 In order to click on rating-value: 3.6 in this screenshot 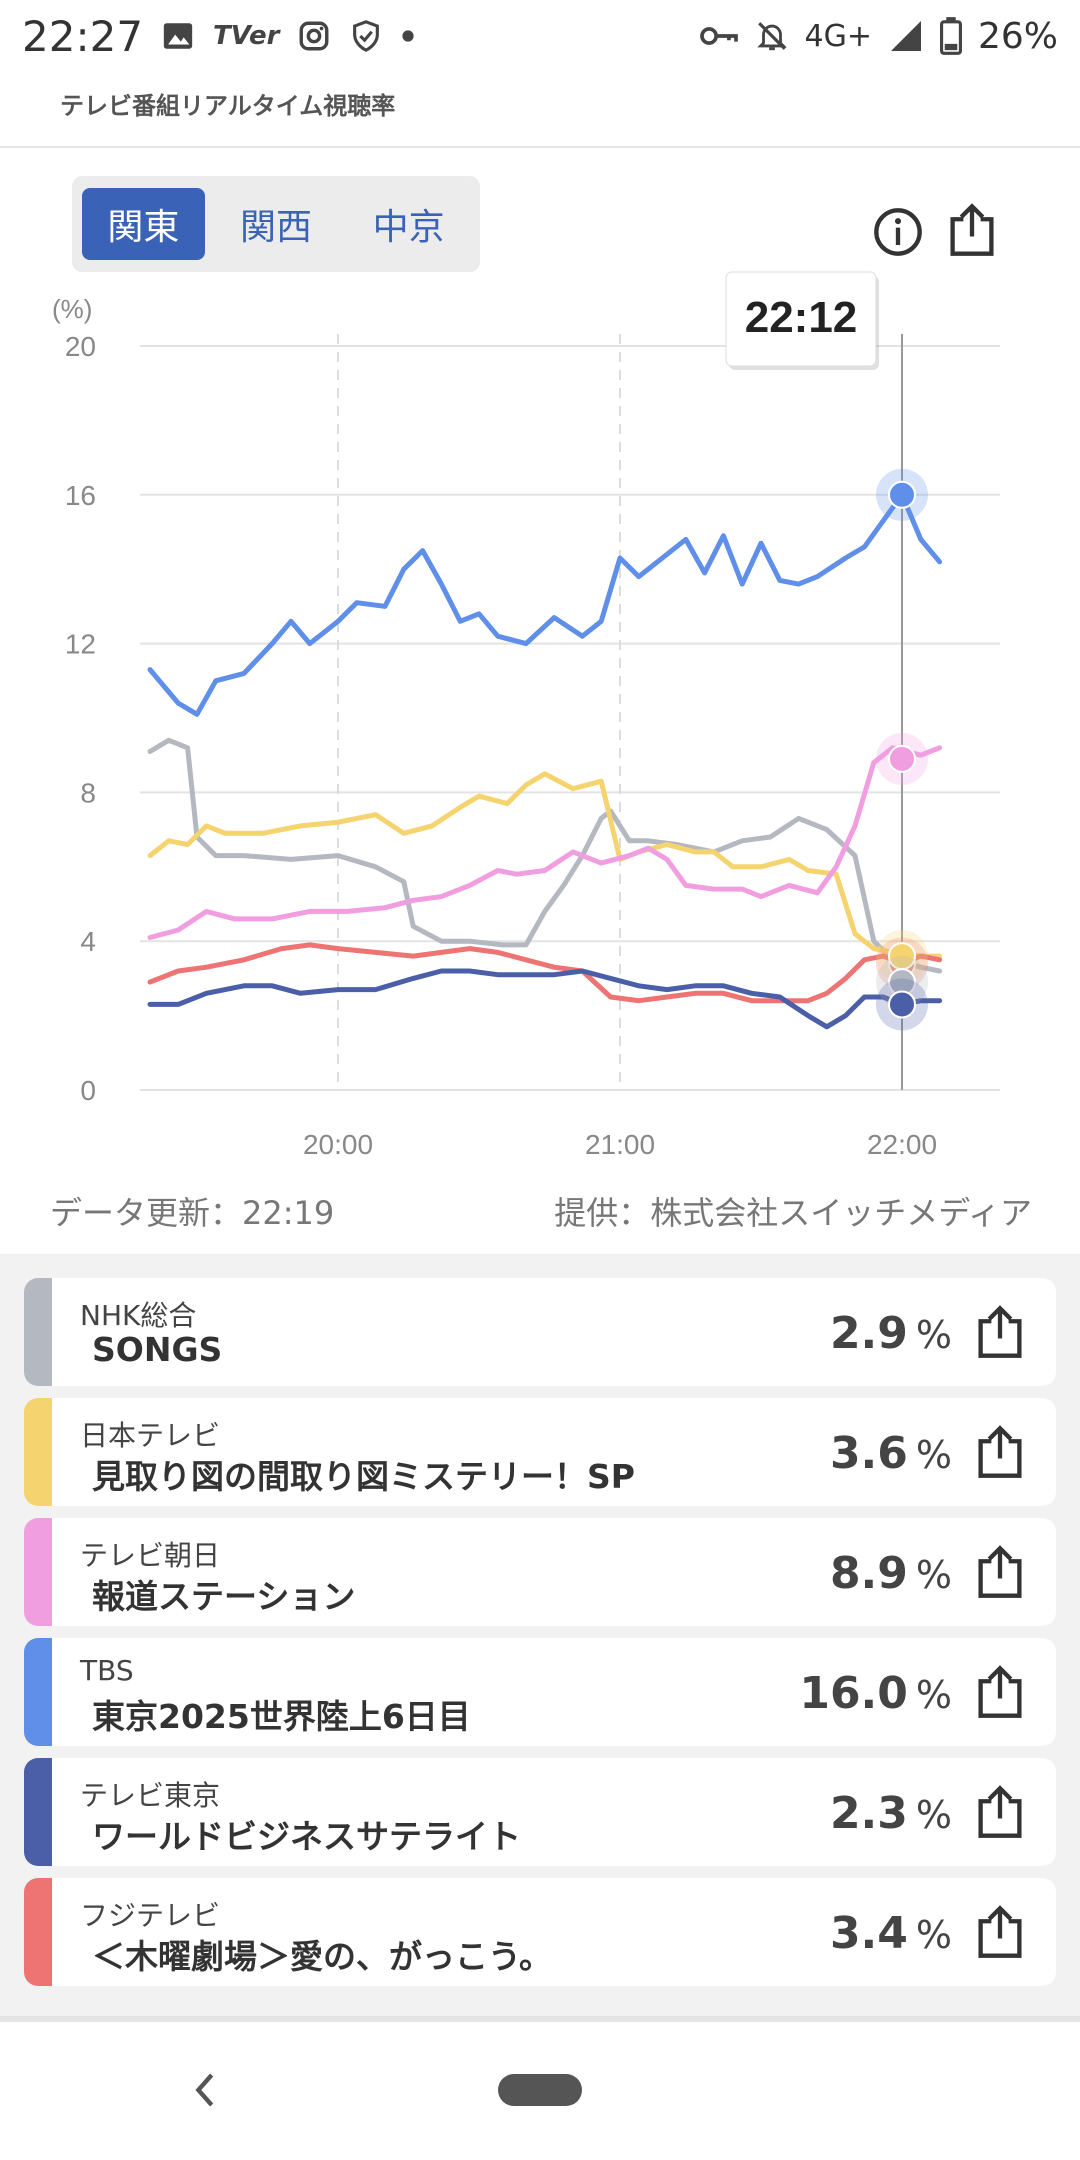, I will do `click(868, 1453)`.